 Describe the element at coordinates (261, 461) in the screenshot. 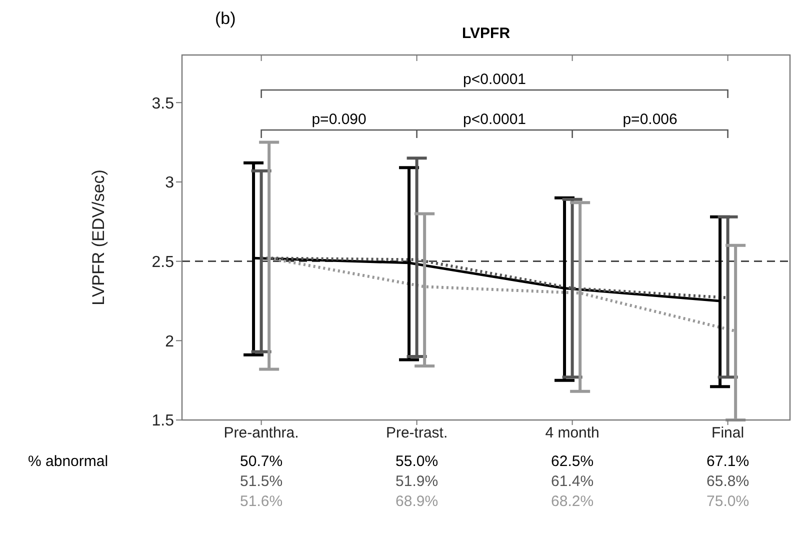

I see `text: 50.7%` at that location.